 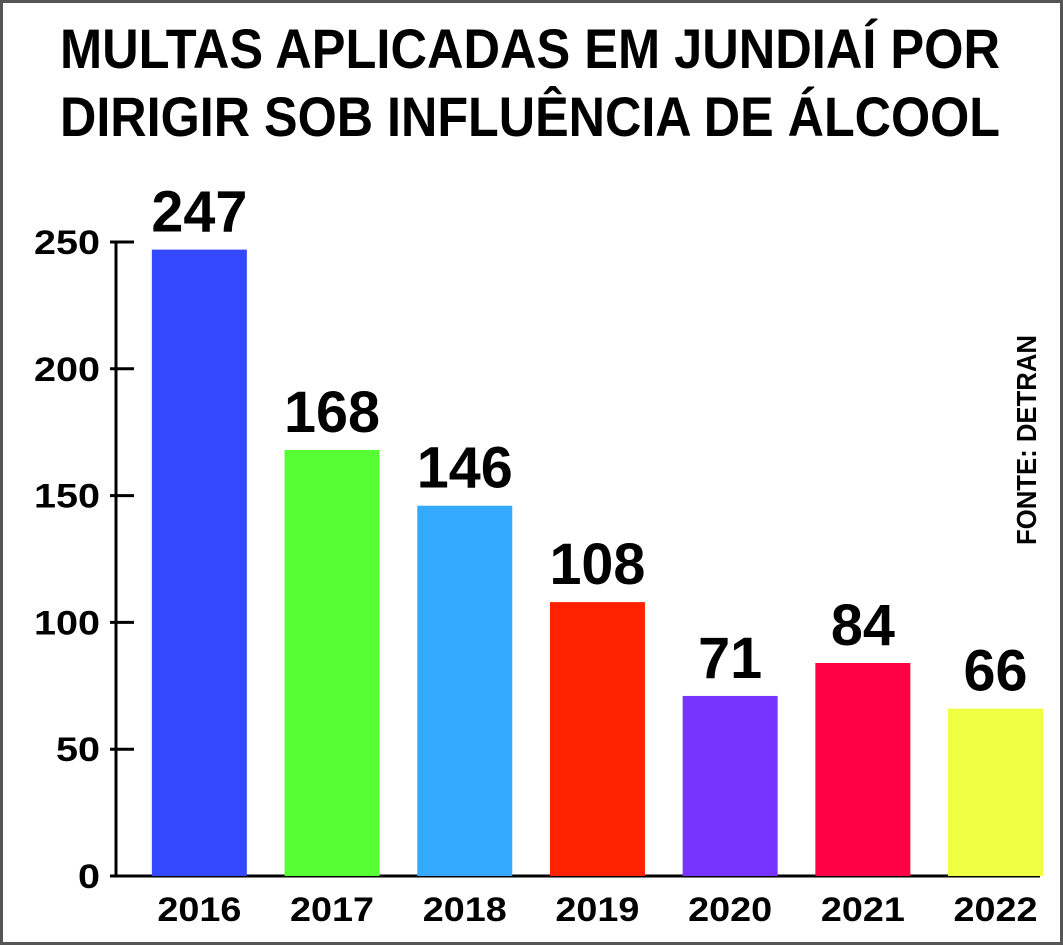 What do you see at coordinates (67, 497) in the screenshot?
I see `y-tick-label: 150` at bounding box center [67, 497].